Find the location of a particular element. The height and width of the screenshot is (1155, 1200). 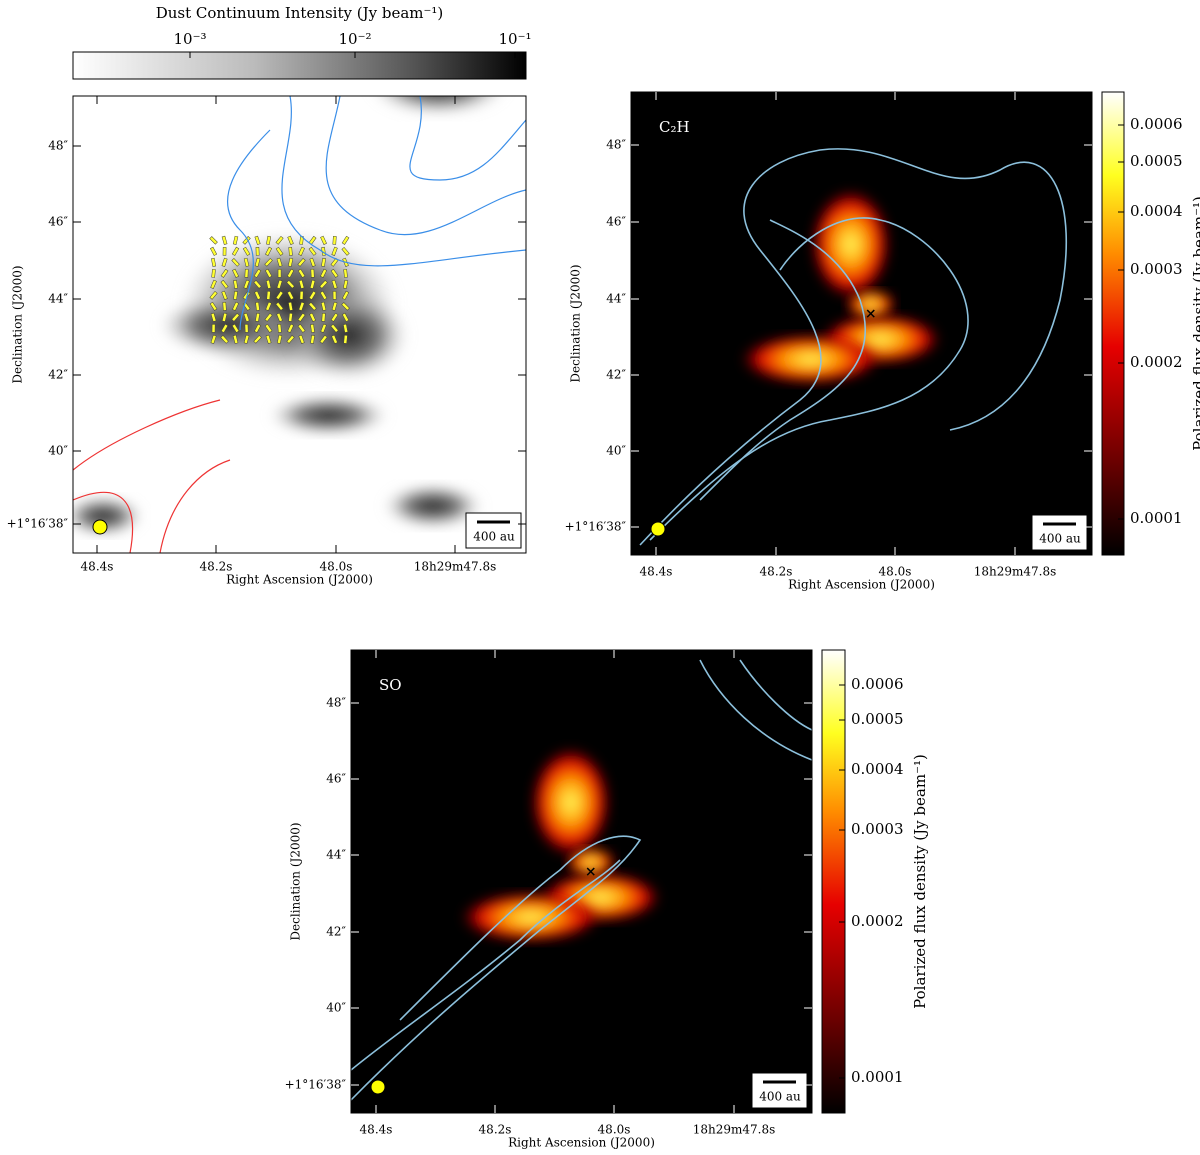

colorbar-label: Polarized flux density (Jy beam⁻¹) is located at coordinates (1195, 323).